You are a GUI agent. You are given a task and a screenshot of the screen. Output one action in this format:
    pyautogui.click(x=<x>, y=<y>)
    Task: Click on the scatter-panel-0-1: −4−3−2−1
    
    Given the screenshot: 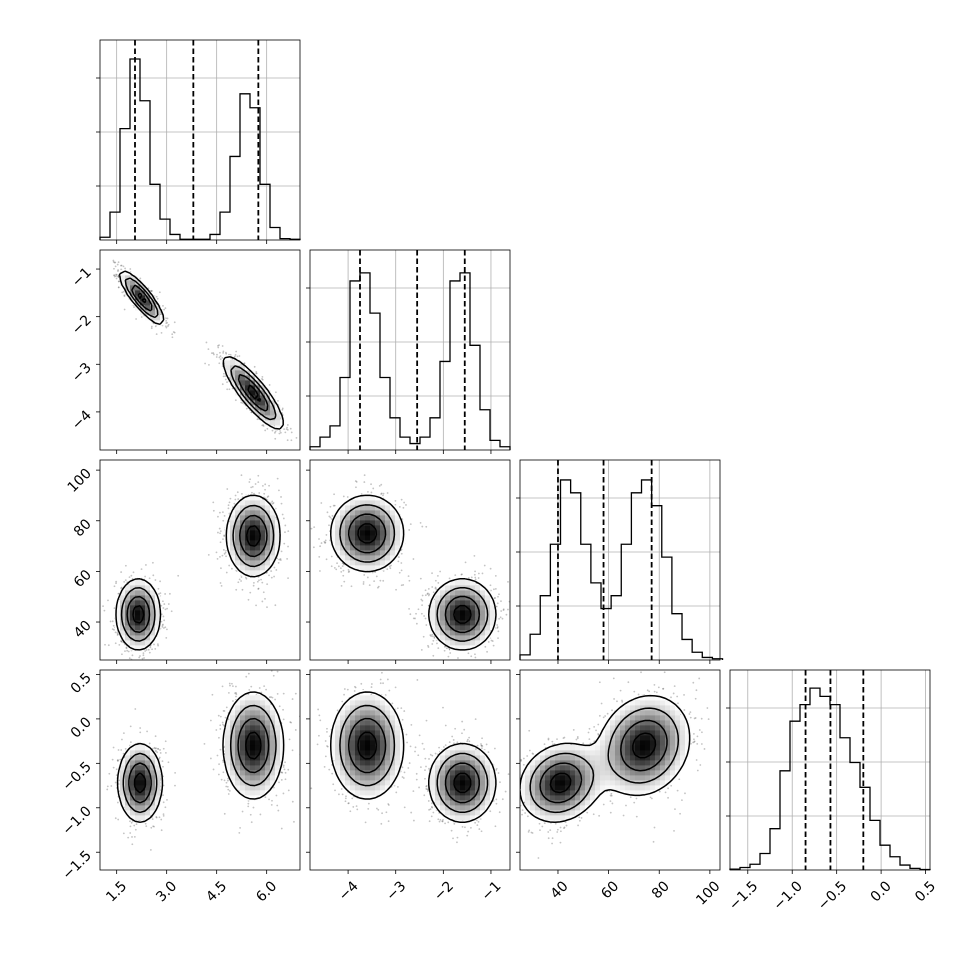 What is the action you would take?
    pyautogui.click(x=185, y=351)
    